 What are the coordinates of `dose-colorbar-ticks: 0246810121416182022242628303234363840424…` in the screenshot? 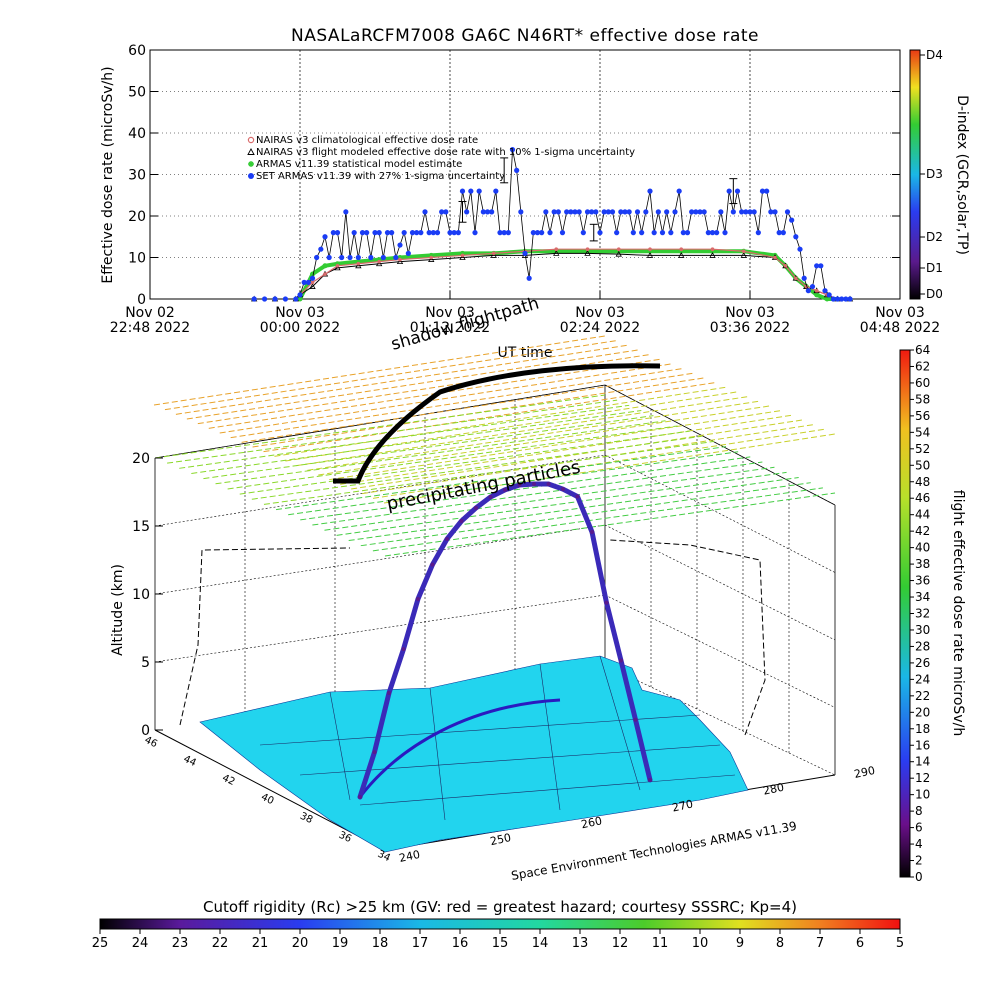 It's located at (920, 613).